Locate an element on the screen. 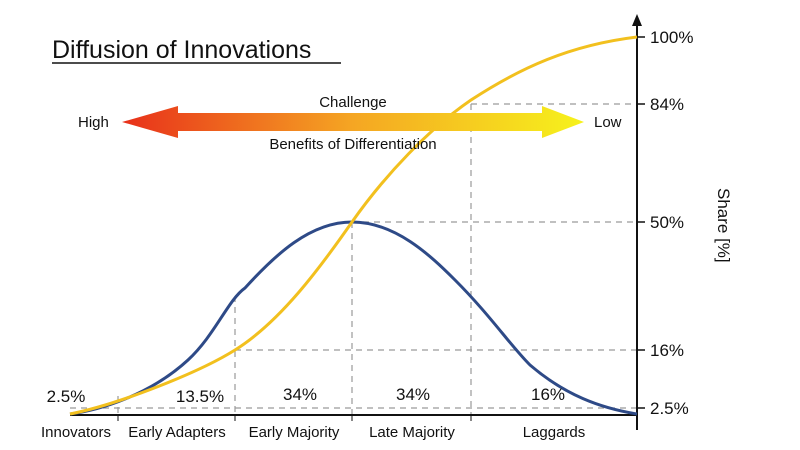 This screenshot has height=450, width=800. share-tick-label: 84% is located at coordinates (667, 104).